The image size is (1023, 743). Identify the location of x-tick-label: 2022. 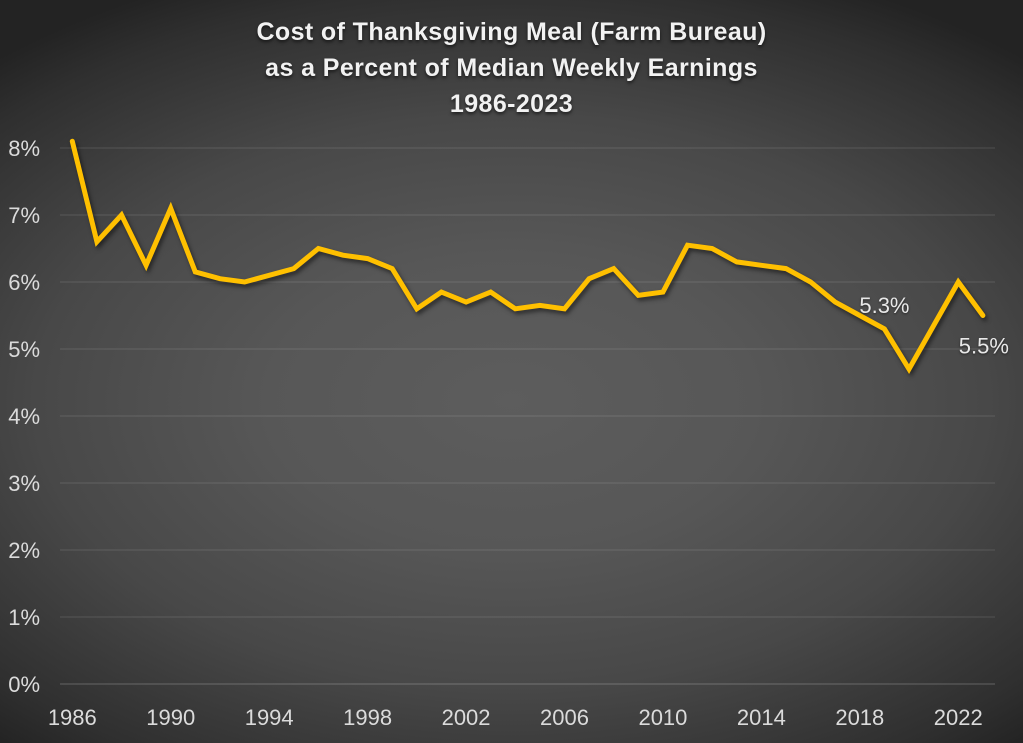
(958, 717).